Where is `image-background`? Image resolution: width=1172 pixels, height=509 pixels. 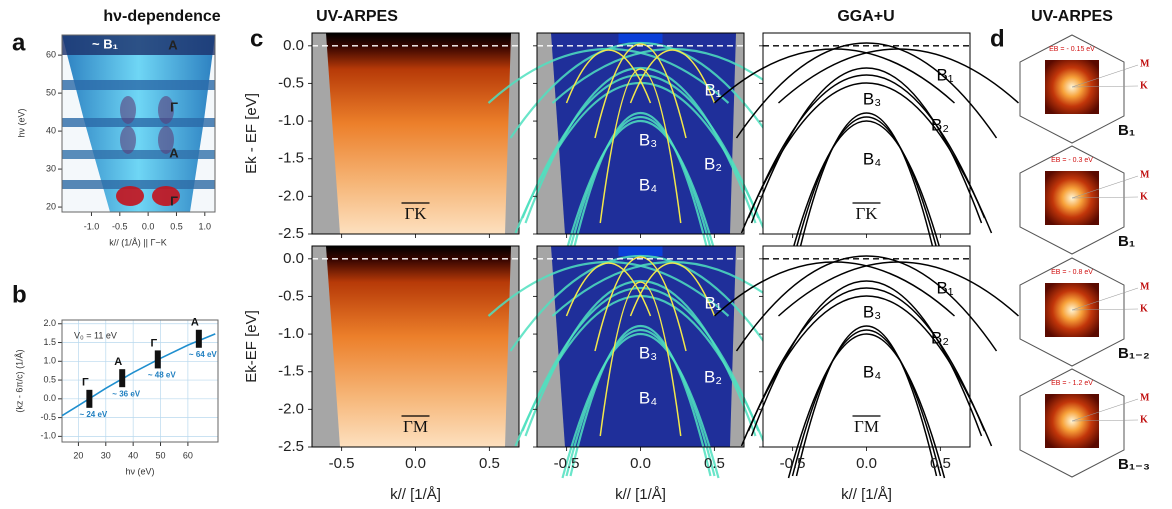 image-background is located at coordinates (866, 133).